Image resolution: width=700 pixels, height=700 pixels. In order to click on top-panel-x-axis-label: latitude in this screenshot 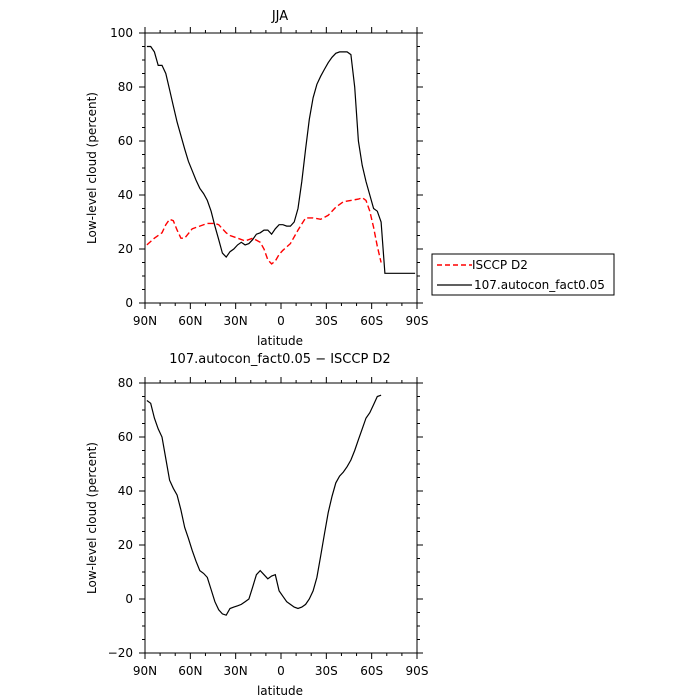, I will do `click(280, 341)`.